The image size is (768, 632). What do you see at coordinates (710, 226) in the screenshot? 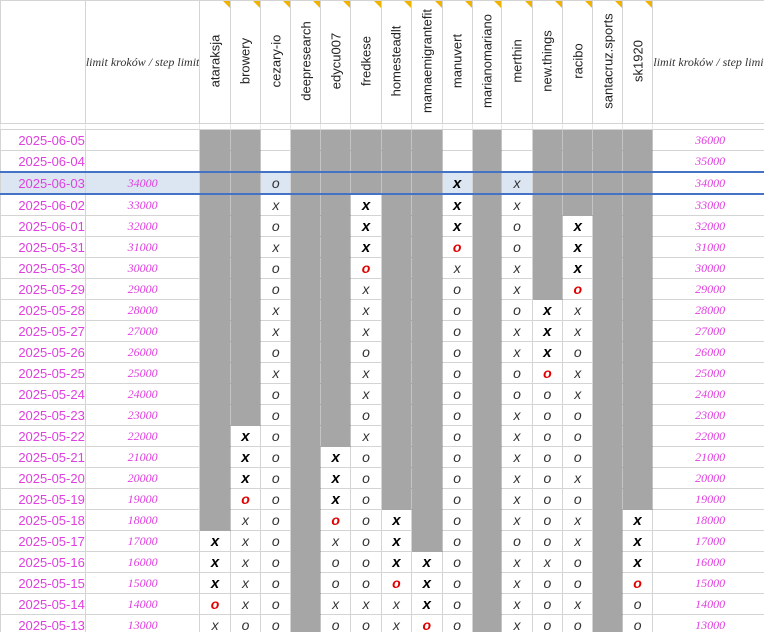
I see `limit-cell-right: 32000` at bounding box center [710, 226].